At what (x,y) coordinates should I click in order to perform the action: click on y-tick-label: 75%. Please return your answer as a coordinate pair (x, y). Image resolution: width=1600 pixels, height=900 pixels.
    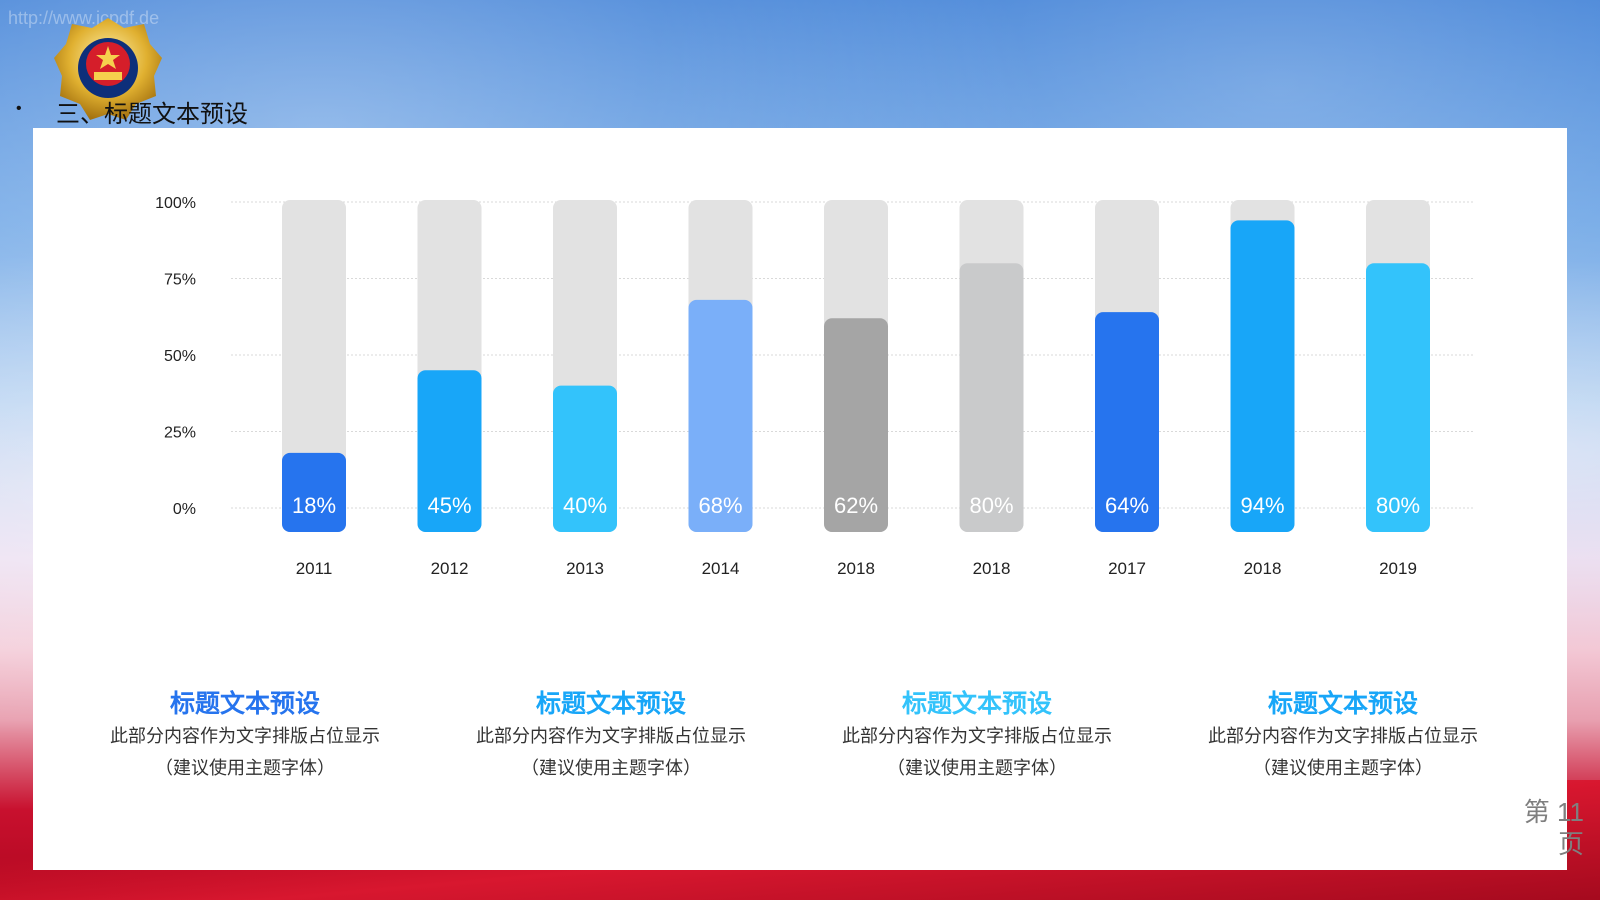
    Looking at the image, I should click on (180, 280).